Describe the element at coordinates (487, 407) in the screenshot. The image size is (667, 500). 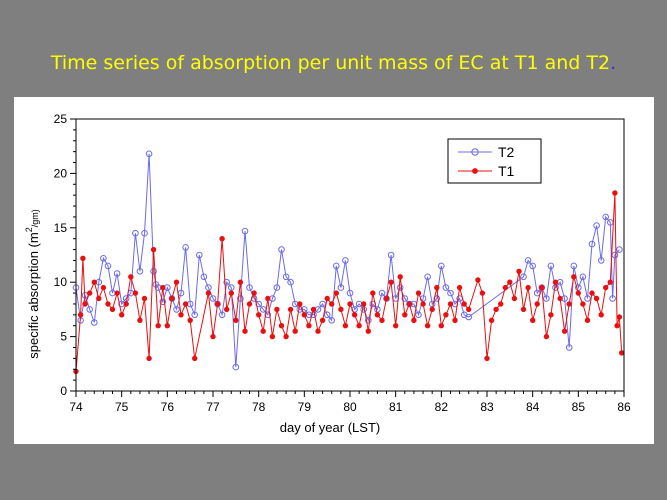
I see `x-tick-label: 83` at that location.